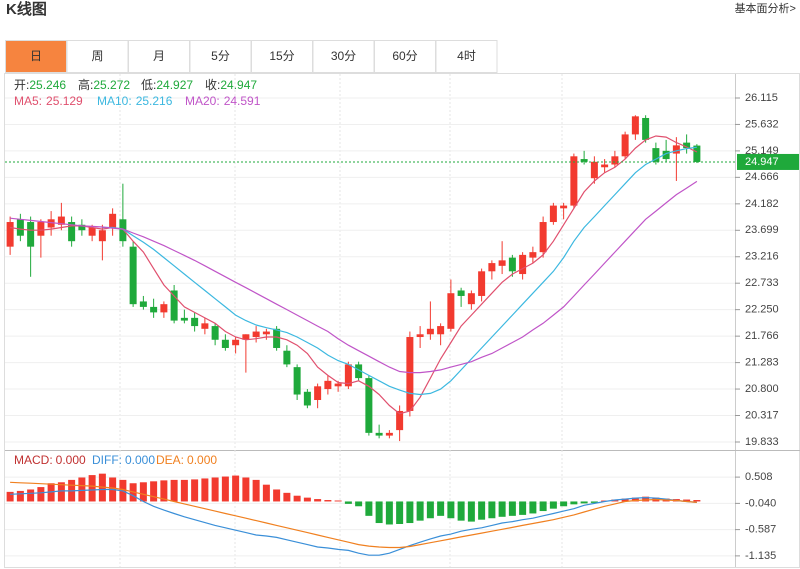 Image resolution: width=800 pixels, height=569 pixels. What do you see at coordinates (223, 101) in the screenshot?
I see `ma-legend: MA20: 24.591` at bounding box center [223, 101].